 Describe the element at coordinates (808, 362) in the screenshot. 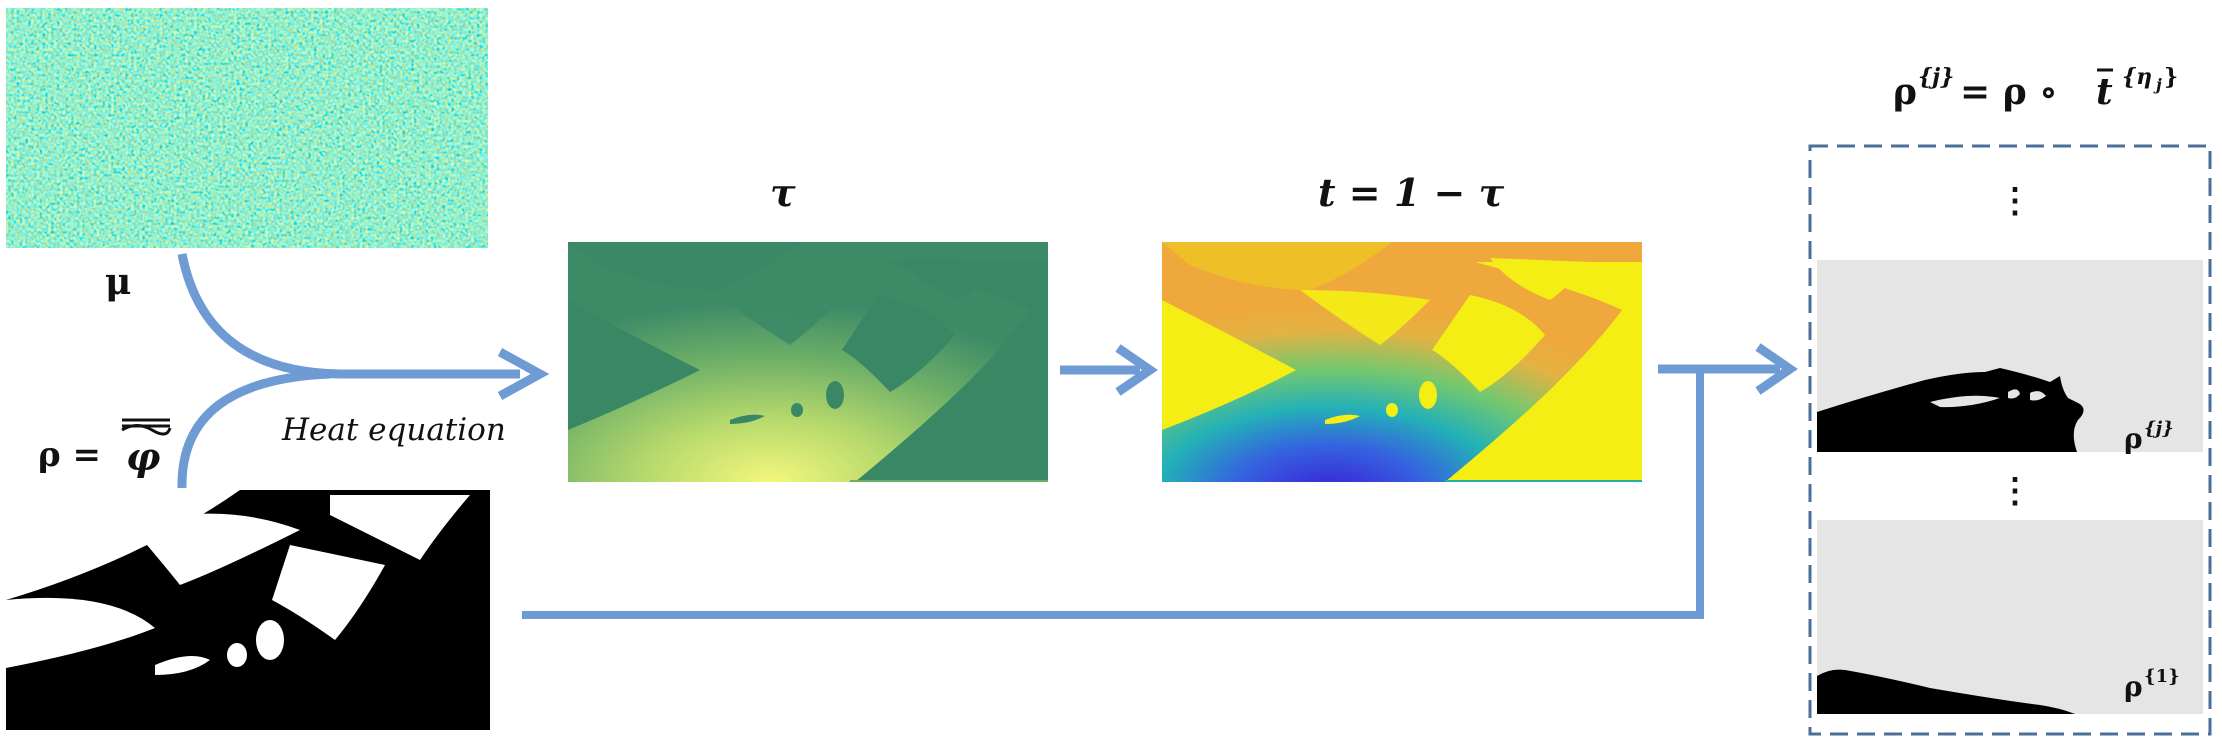

I see `tau-image` at that location.